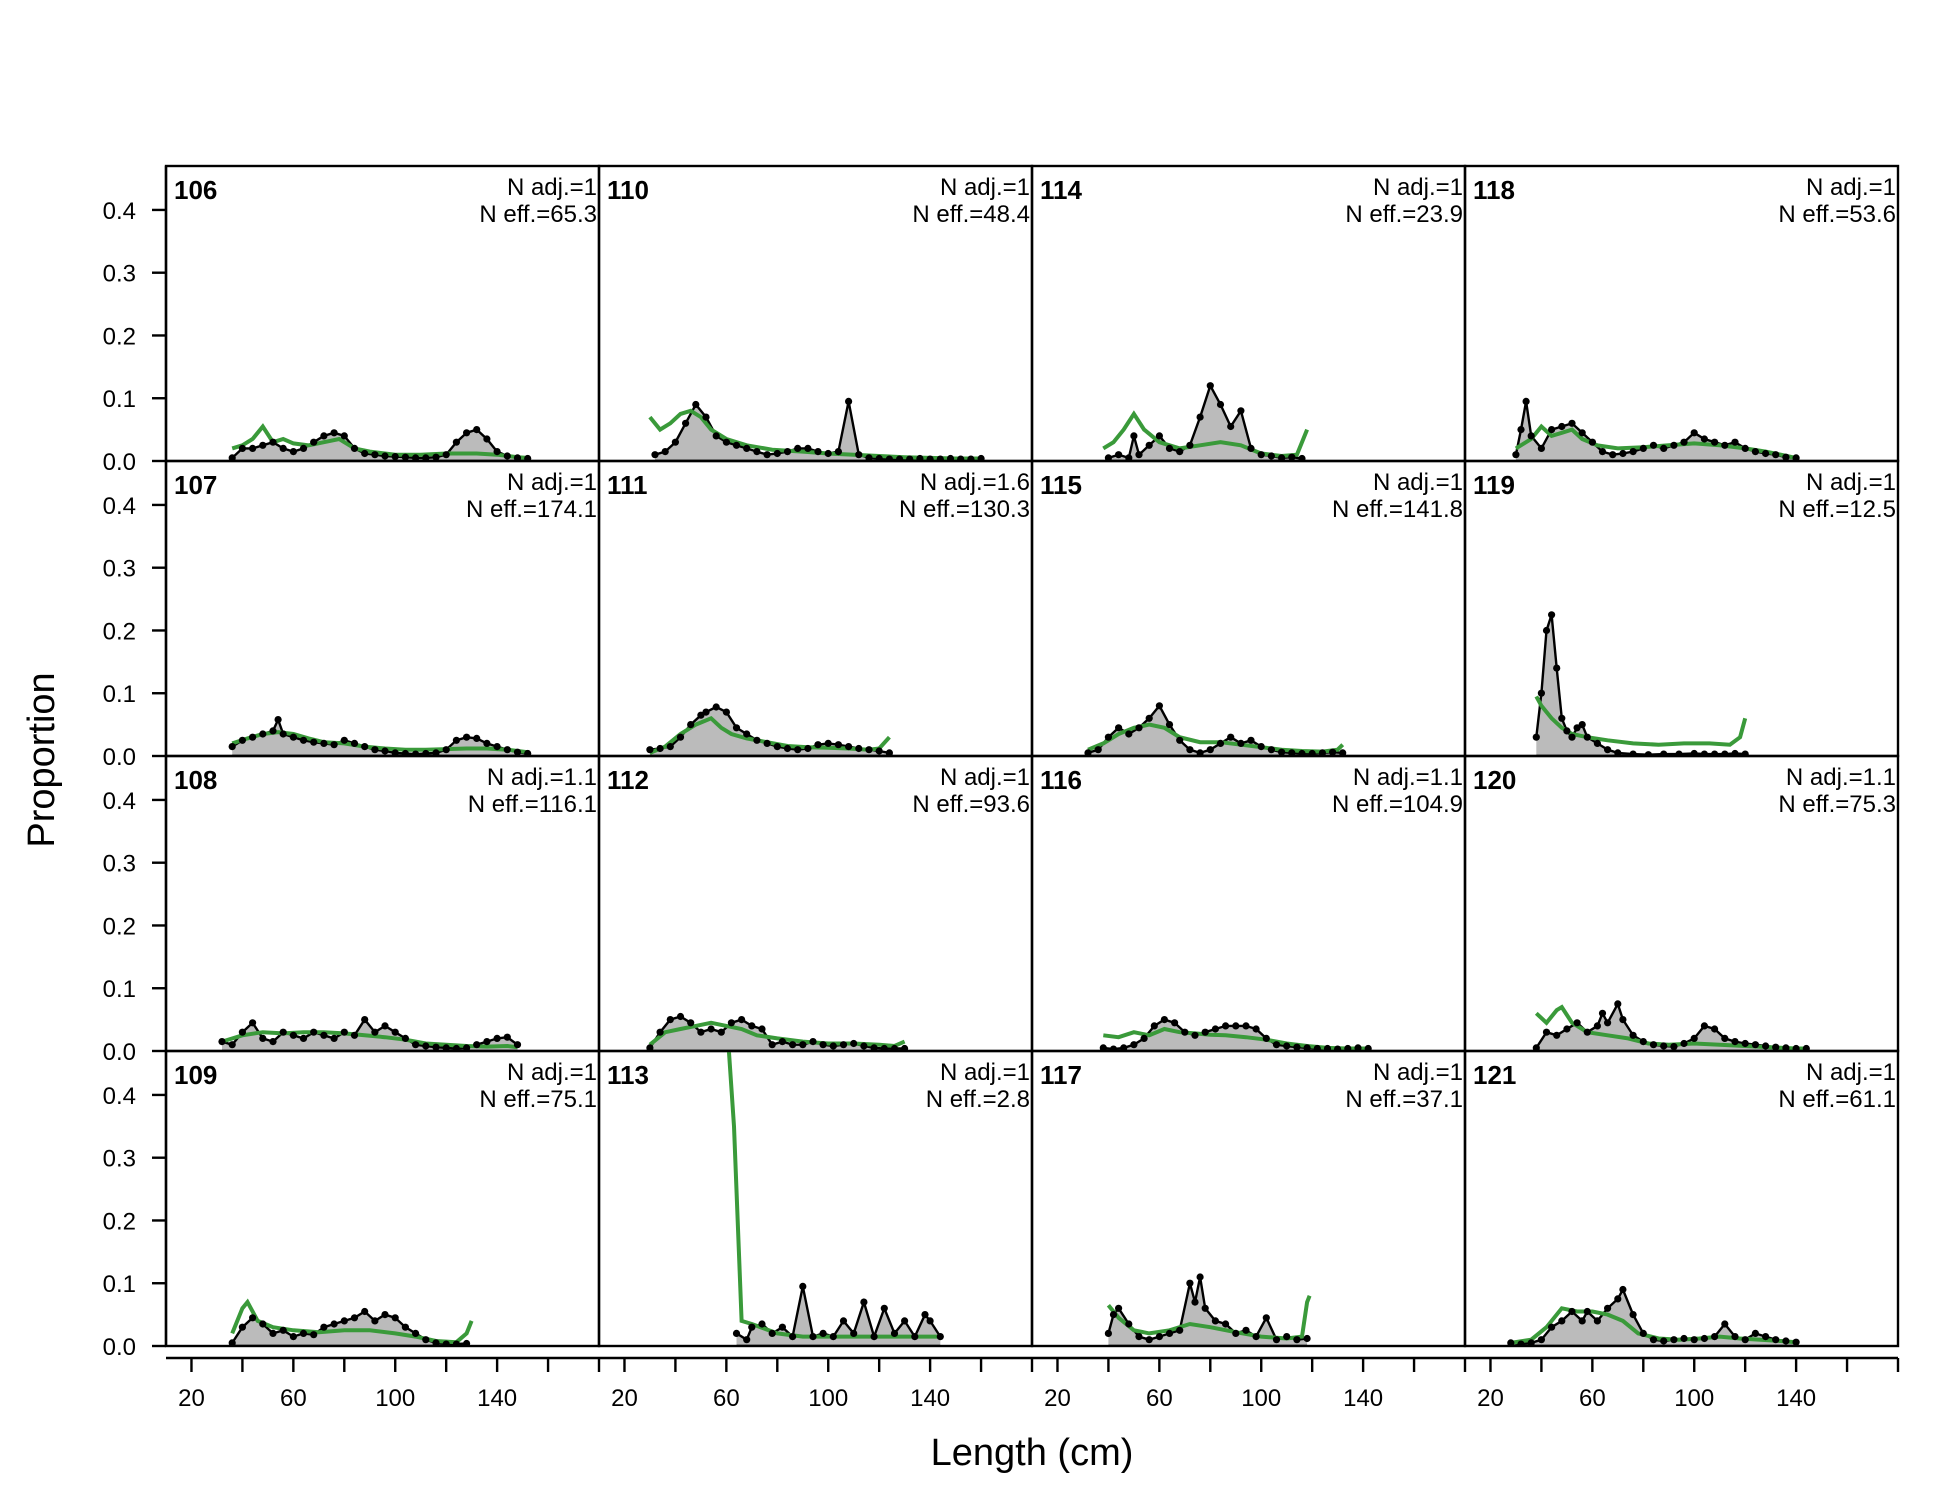 This screenshot has height=1500, width=1950. What do you see at coordinates (382, 1198) in the screenshot?
I see `panel-109: 109 N adj.=1N eff.=75.1` at bounding box center [382, 1198].